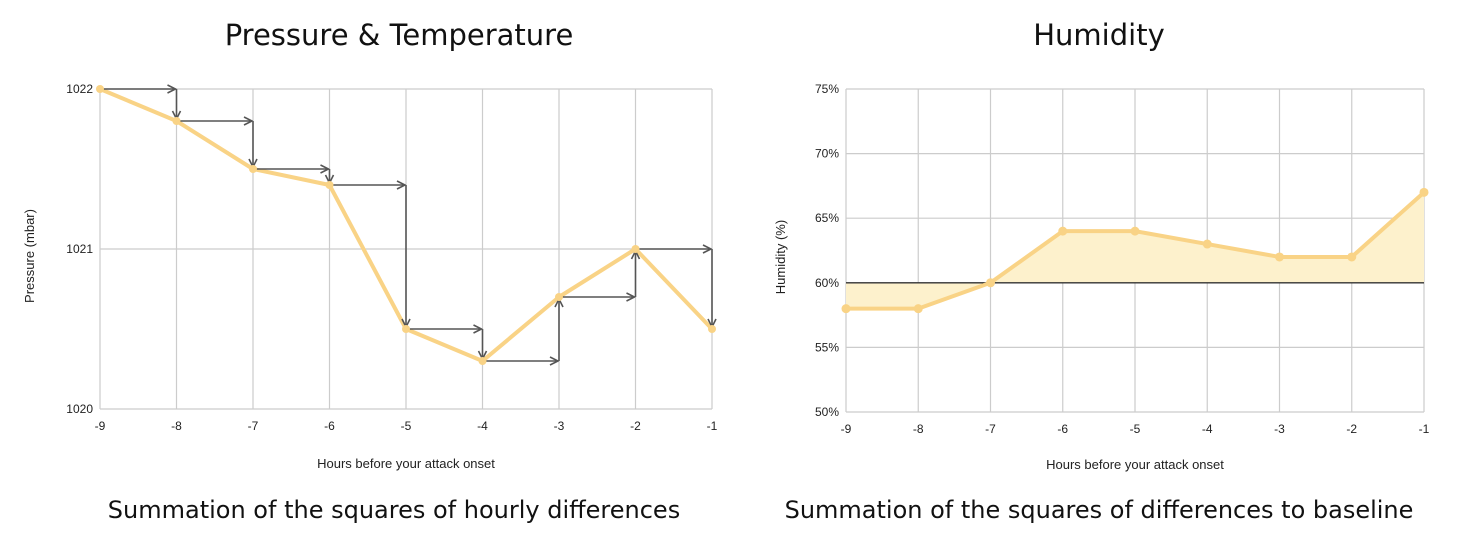  What do you see at coordinates (827, 154) in the screenshot?
I see `y-tick-label: 70%` at bounding box center [827, 154].